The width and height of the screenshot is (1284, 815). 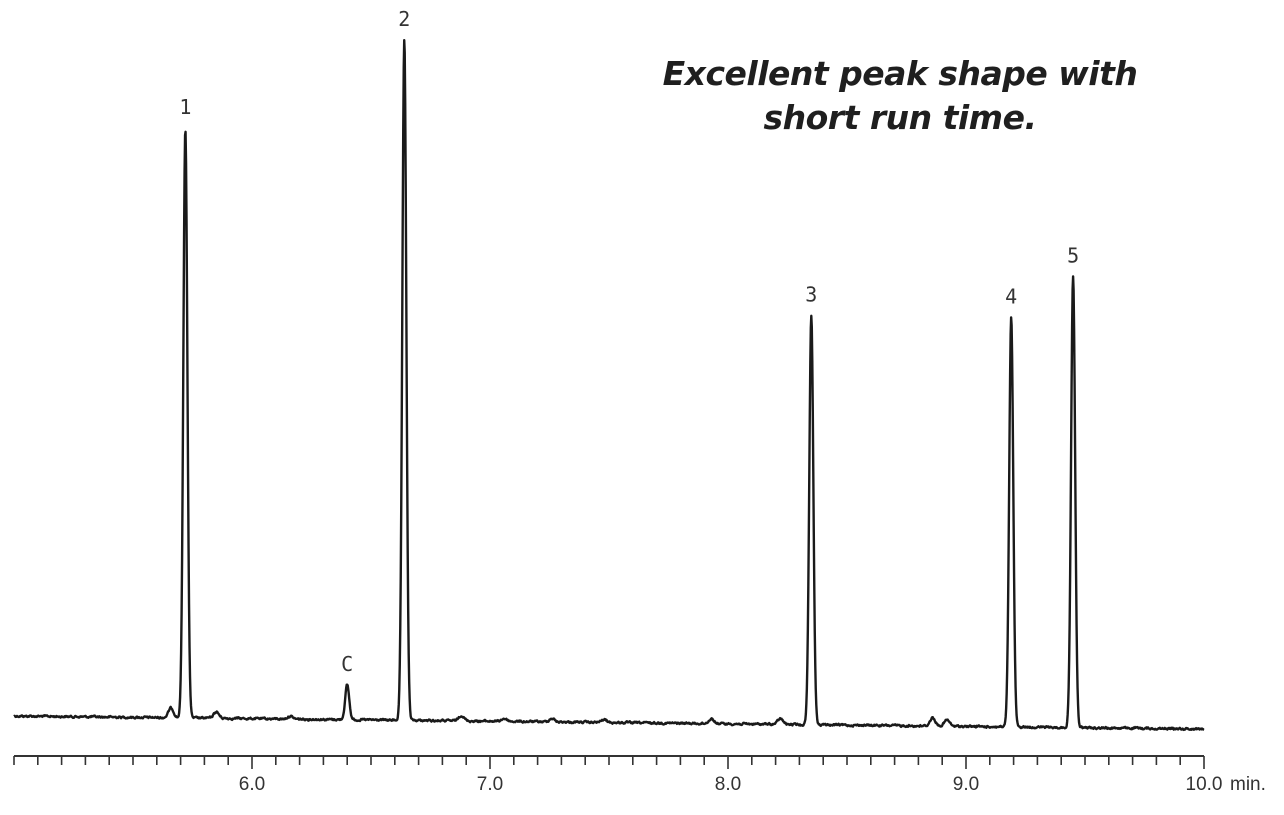 I want to click on annotation-line-2: short run time., so click(x=900, y=117).